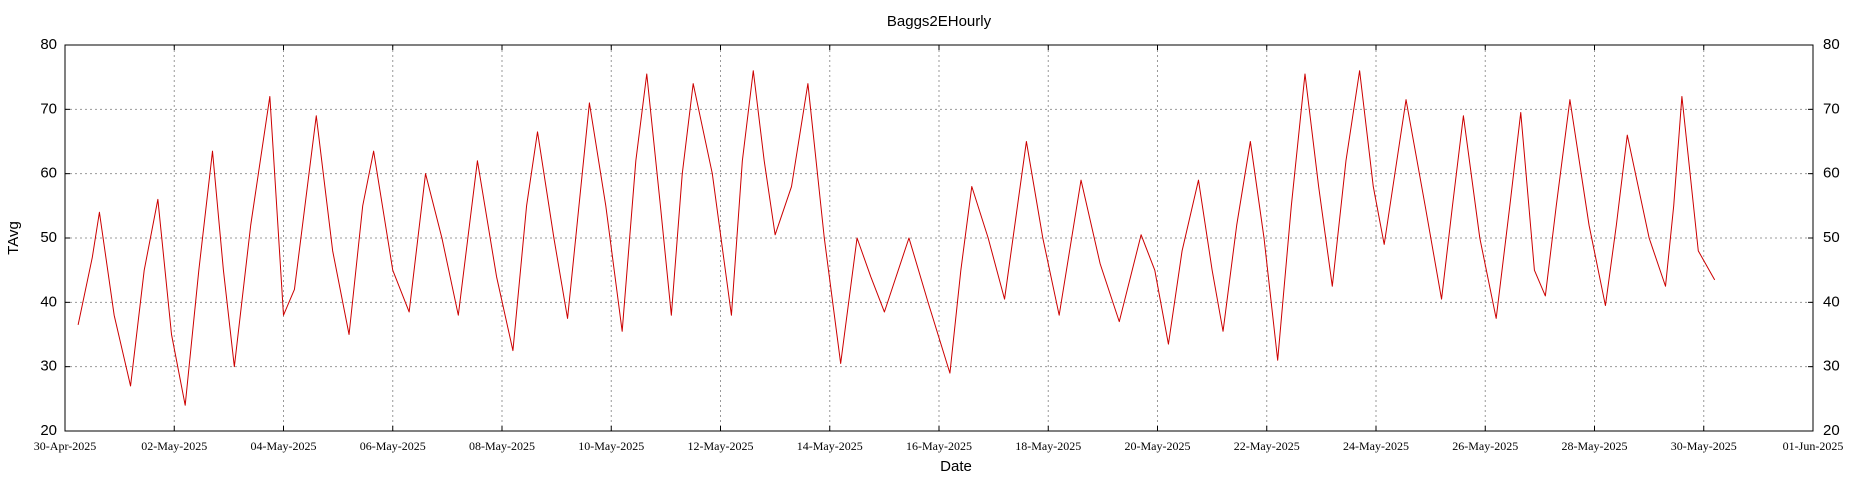 The height and width of the screenshot is (480, 1850). Describe the element at coordinates (939, 446) in the screenshot. I see `x-tick-label: 16-May-2025` at that location.